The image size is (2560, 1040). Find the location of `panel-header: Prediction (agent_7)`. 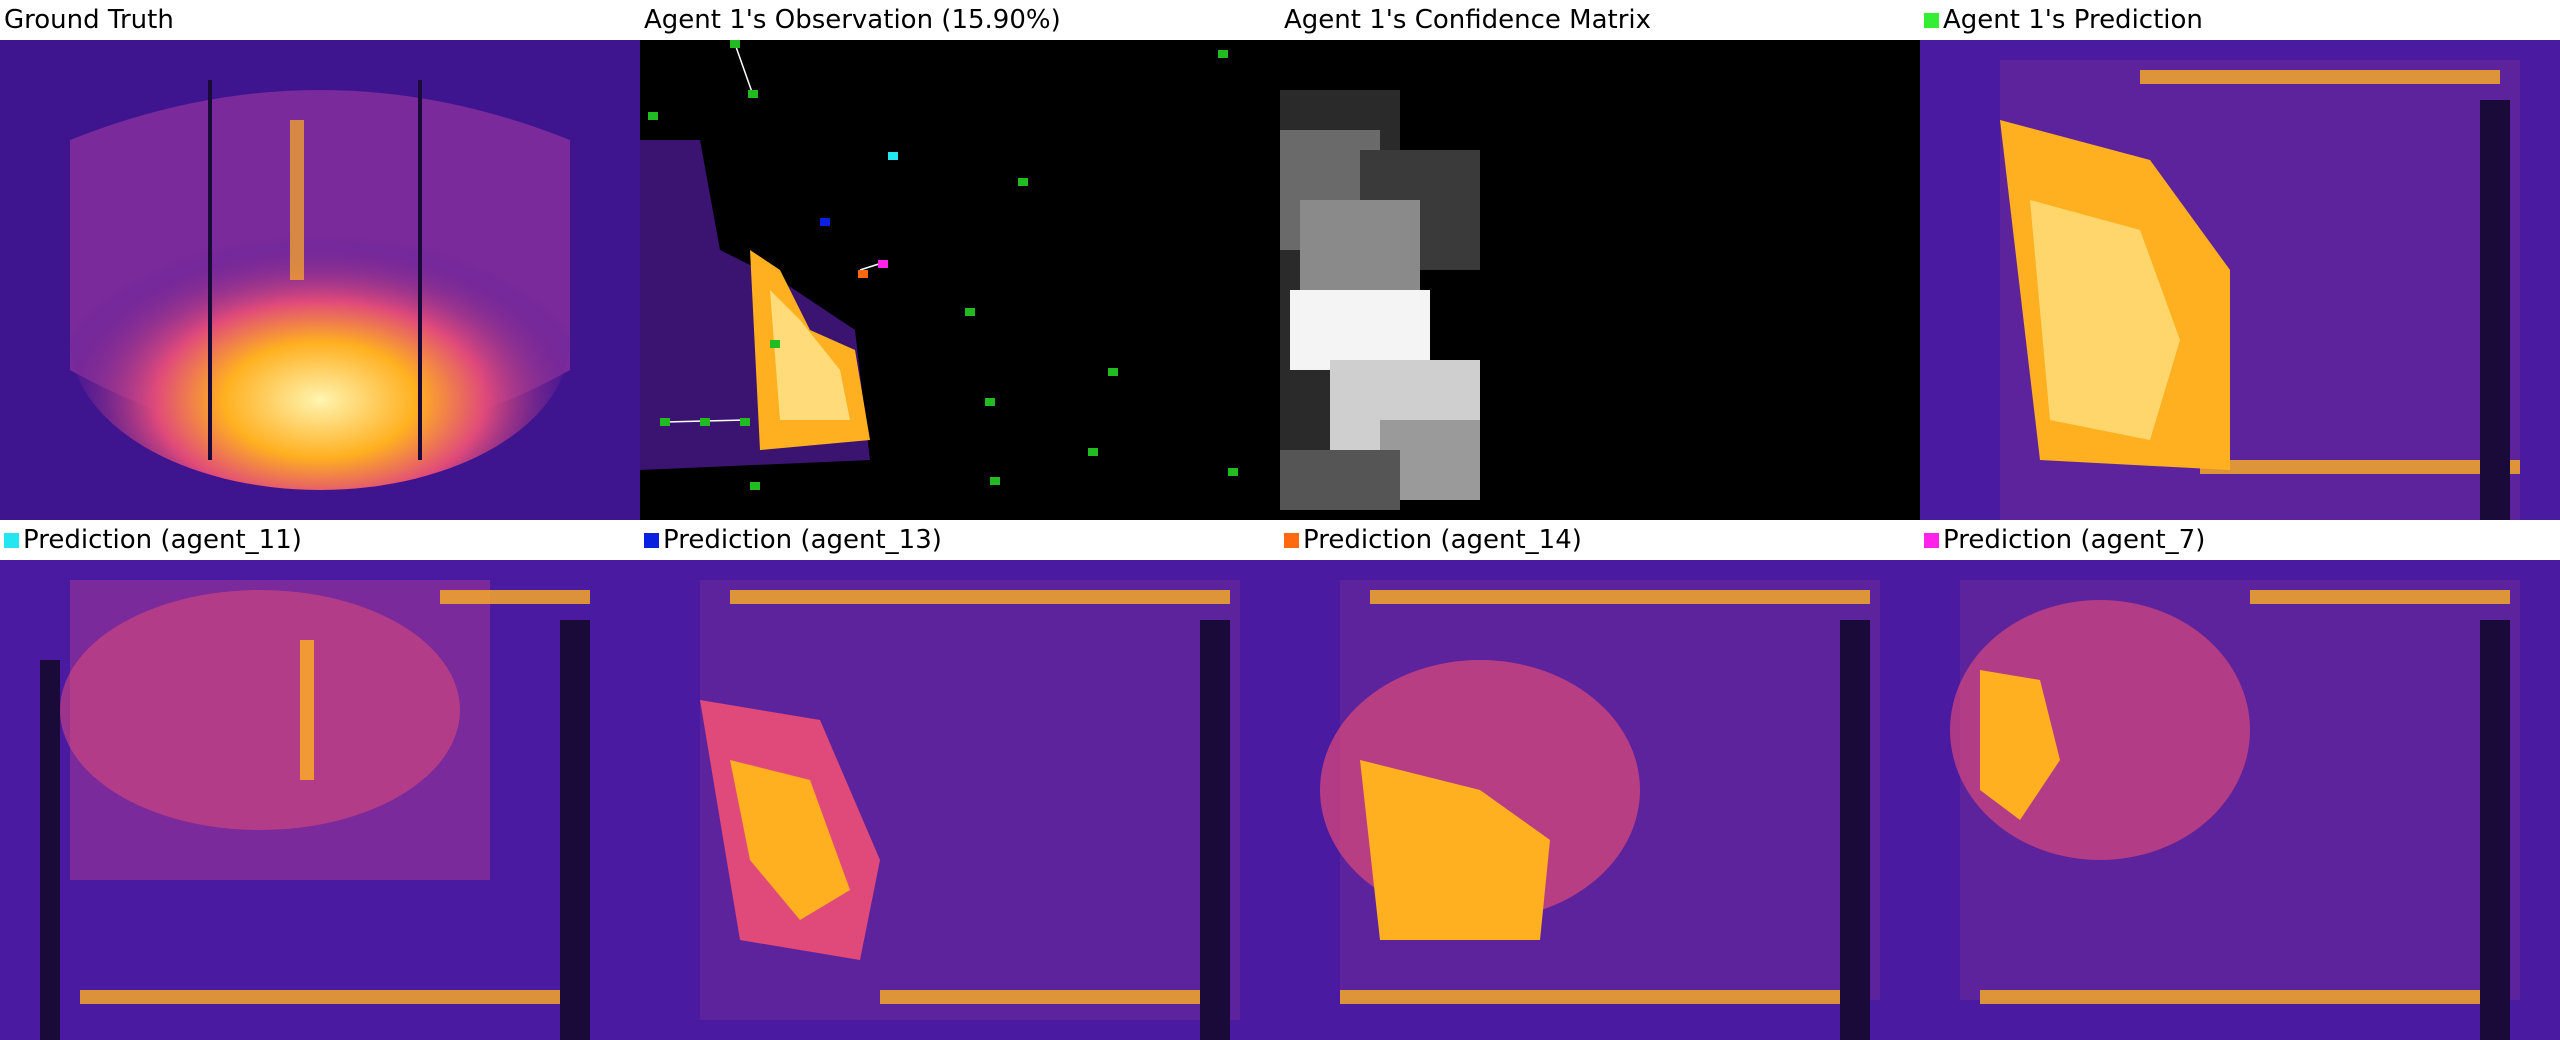

panel-header: Prediction (agent_7) is located at coordinates (2240, 540).